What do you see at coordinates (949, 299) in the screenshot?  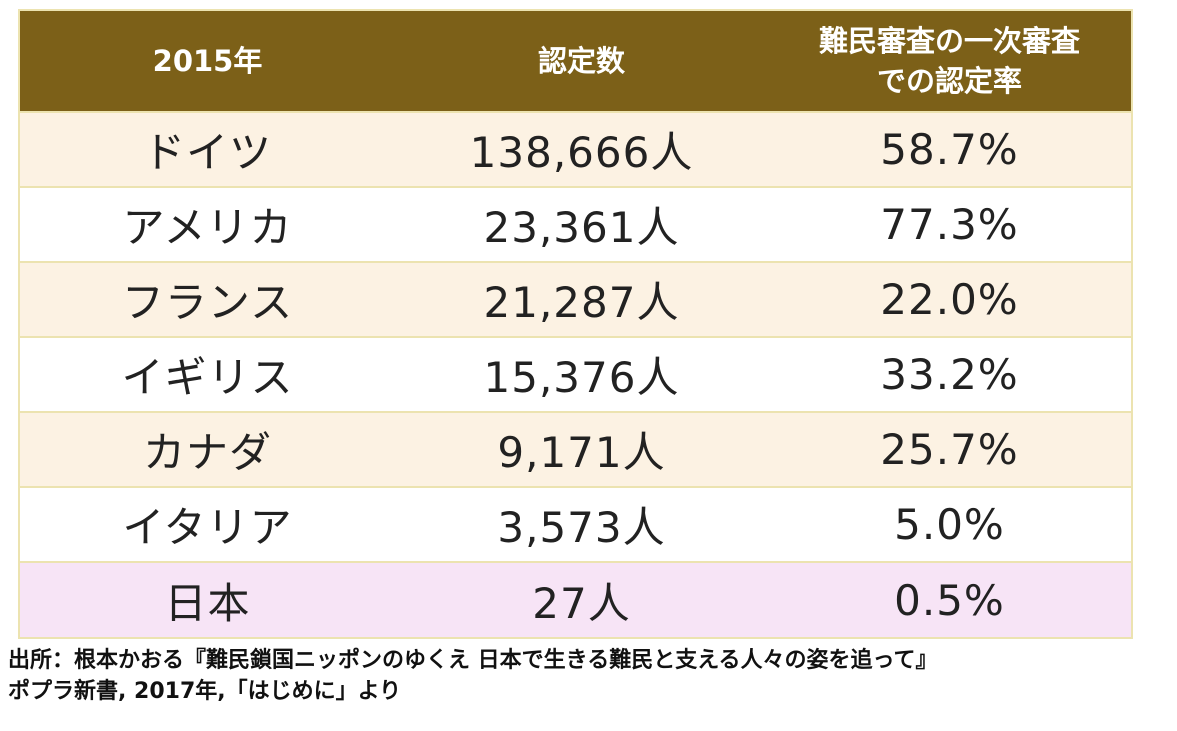 I see `cell-rate: 22.0%` at bounding box center [949, 299].